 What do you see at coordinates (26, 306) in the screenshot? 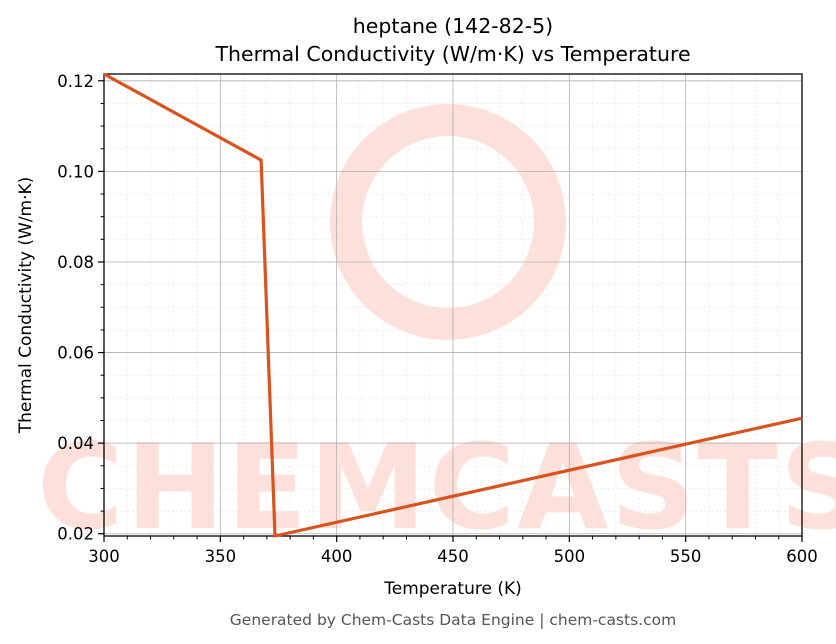
I see `y-axis-label: Thermal Conductivity (W/m·K)` at bounding box center [26, 306].